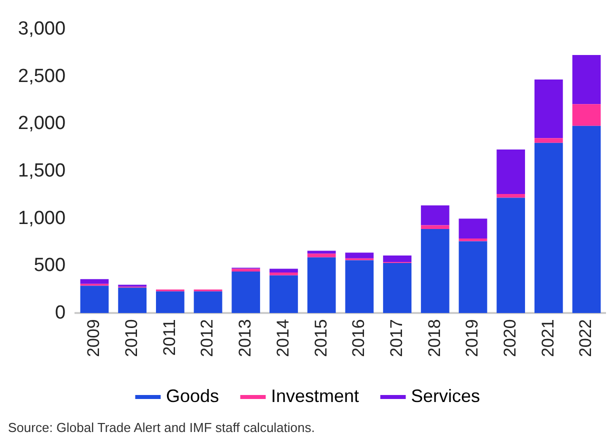 The image size is (613, 448). I want to click on y-tick-label: 2,500, so click(42, 76).